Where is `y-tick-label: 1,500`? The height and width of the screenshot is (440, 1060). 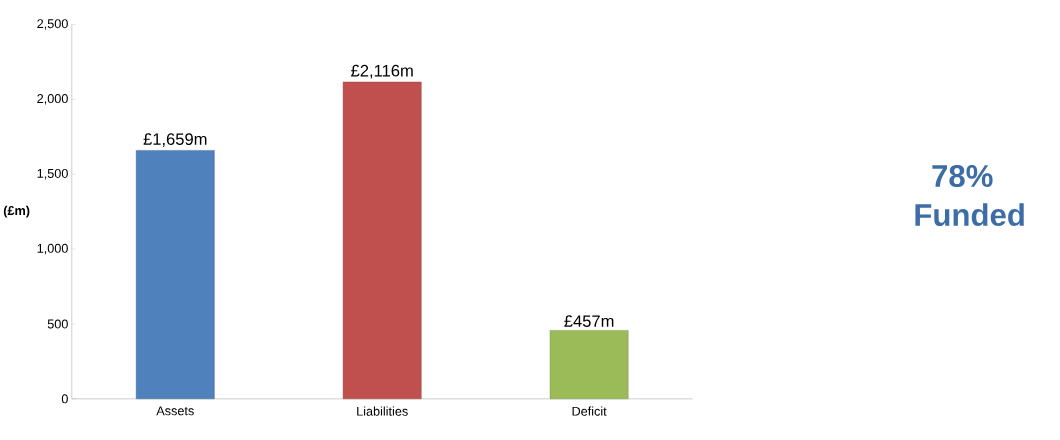
y-tick-label: 1,500 is located at coordinates (52, 174).